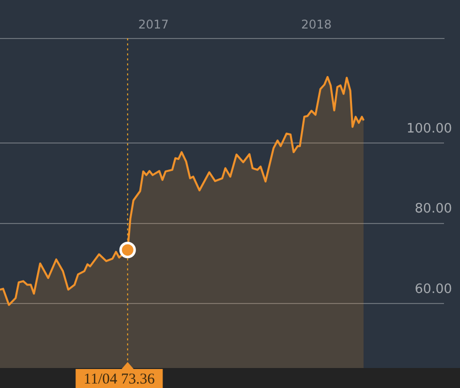  Describe the element at coordinates (120, 379) in the screenshot. I see `text: 11/04 73.36` at that location.